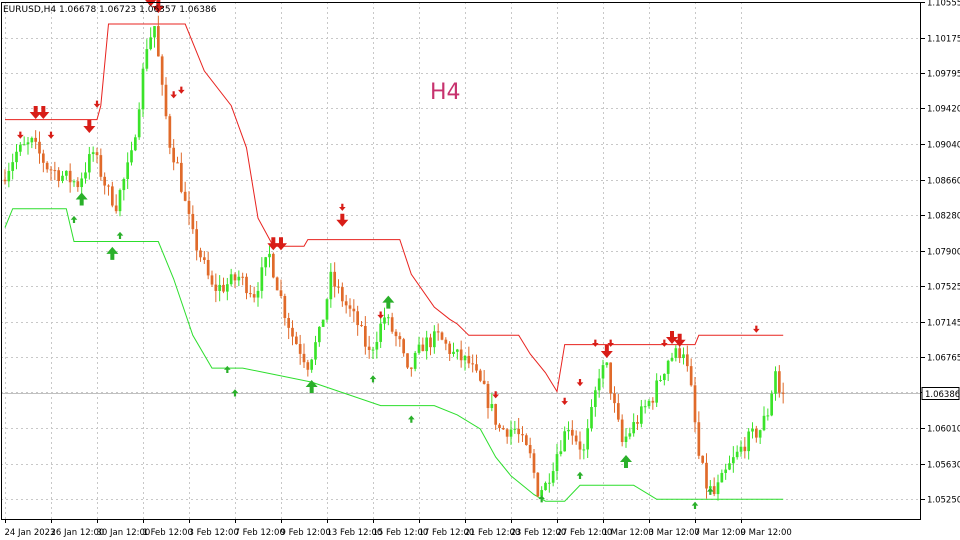  I want to click on x-tick-label: 13 Feb 12:00, so click(355, 533).